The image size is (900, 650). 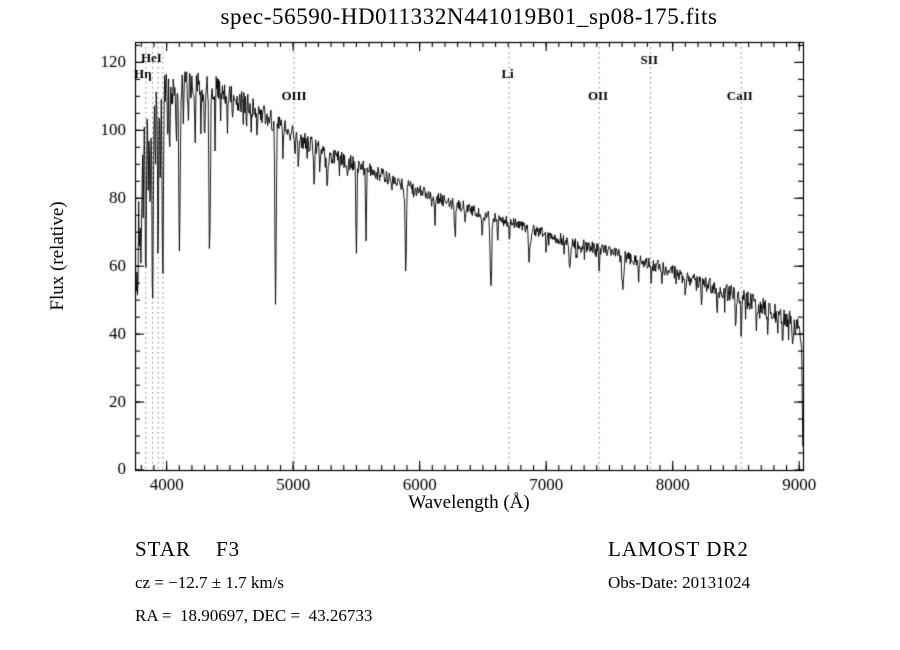 What do you see at coordinates (188, 549) in the screenshot?
I see `object-class-label: STAR F3` at bounding box center [188, 549].